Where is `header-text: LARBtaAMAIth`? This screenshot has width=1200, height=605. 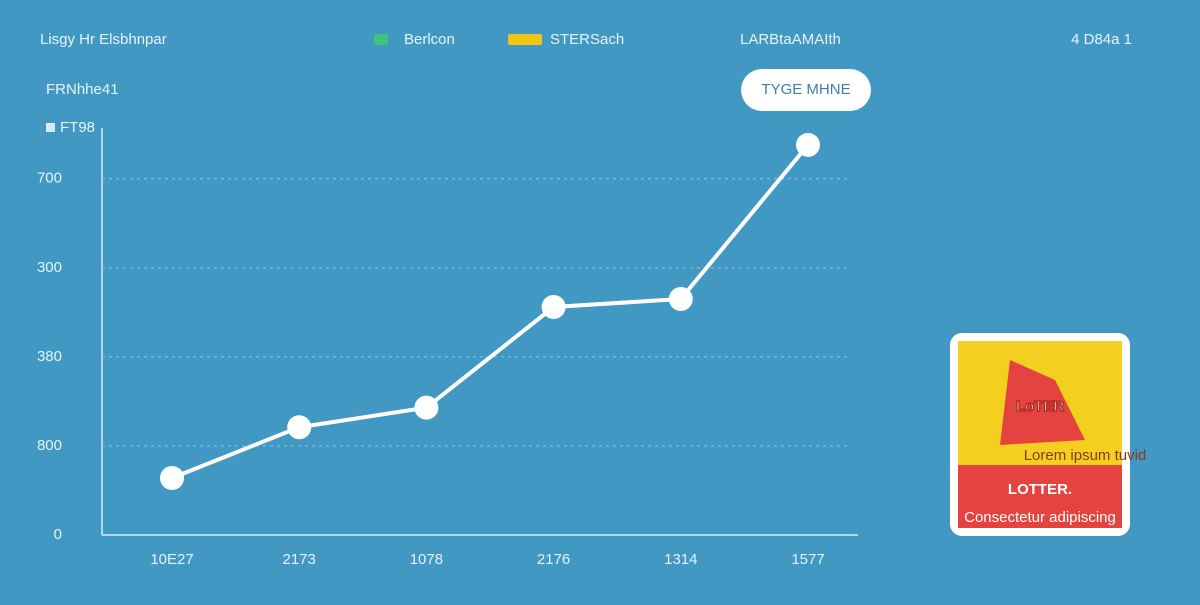
header-text: LARBtaAMAIth is located at coordinates (790, 39).